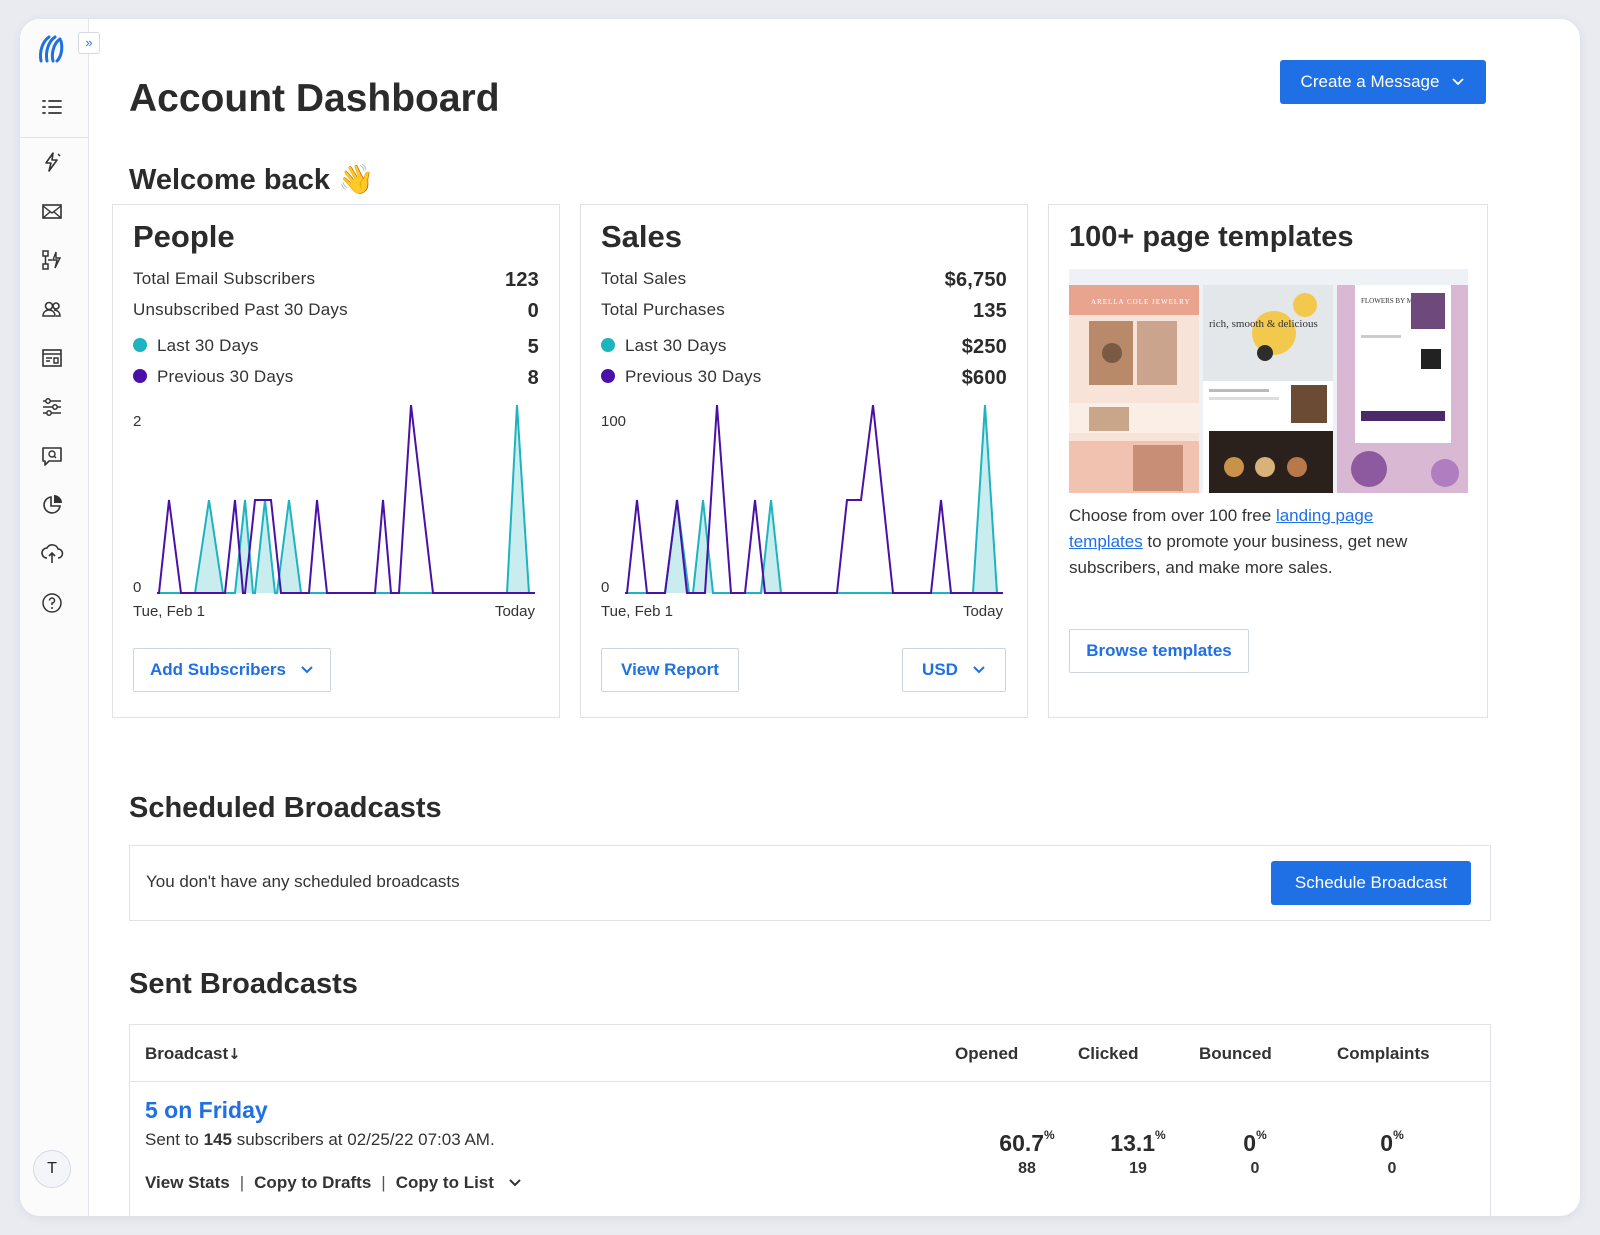 This screenshot has height=1235, width=1600. Describe the element at coordinates (336, 378) in the screenshot. I see `stat-row: Previous 30 Days 8` at that location.